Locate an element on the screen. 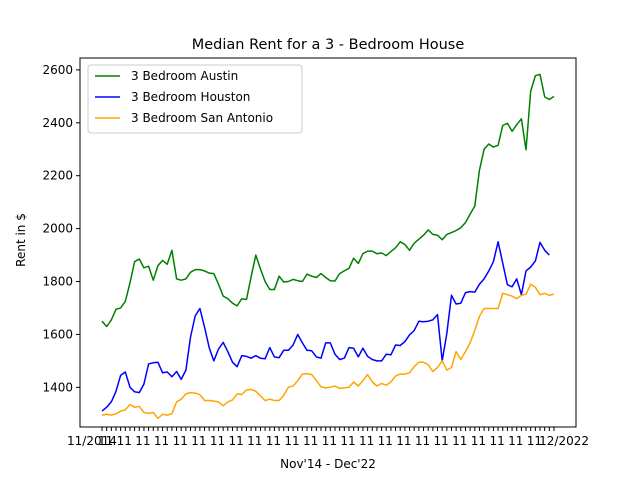 The width and height of the screenshot is (640, 480). y-tick-label: 2400 is located at coordinates (57, 123).